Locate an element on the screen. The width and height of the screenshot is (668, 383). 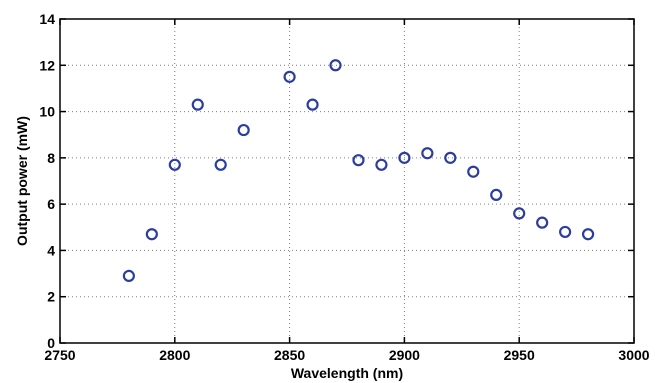
y-tick-label: 12 is located at coordinates (47, 65).